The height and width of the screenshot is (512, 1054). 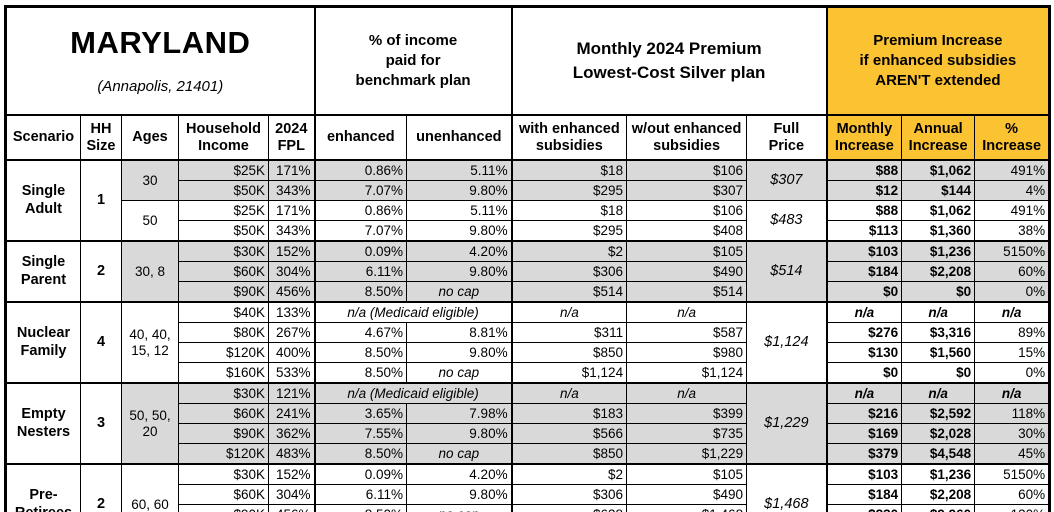 I want to click on household-income-cell: $90K, so click(x=223, y=508).